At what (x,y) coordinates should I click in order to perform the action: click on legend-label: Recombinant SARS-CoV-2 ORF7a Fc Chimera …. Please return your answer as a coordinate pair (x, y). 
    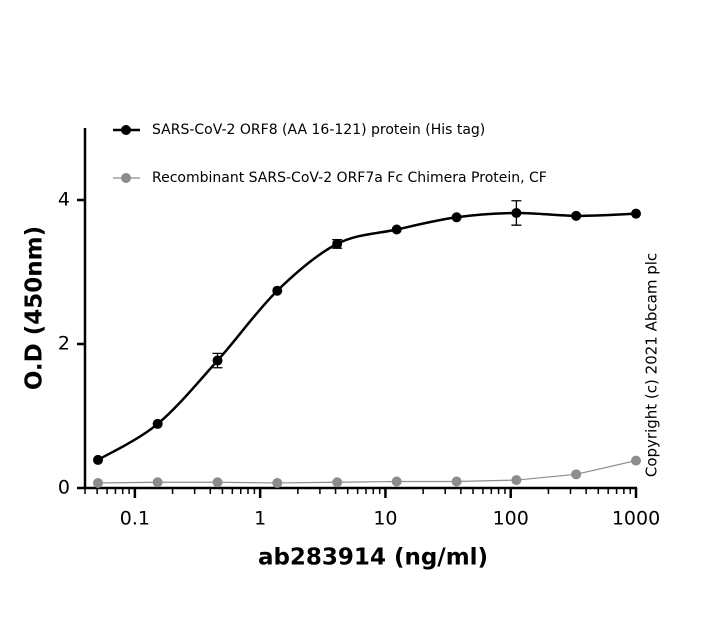
    Looking at the image, I should click on (349, 178).